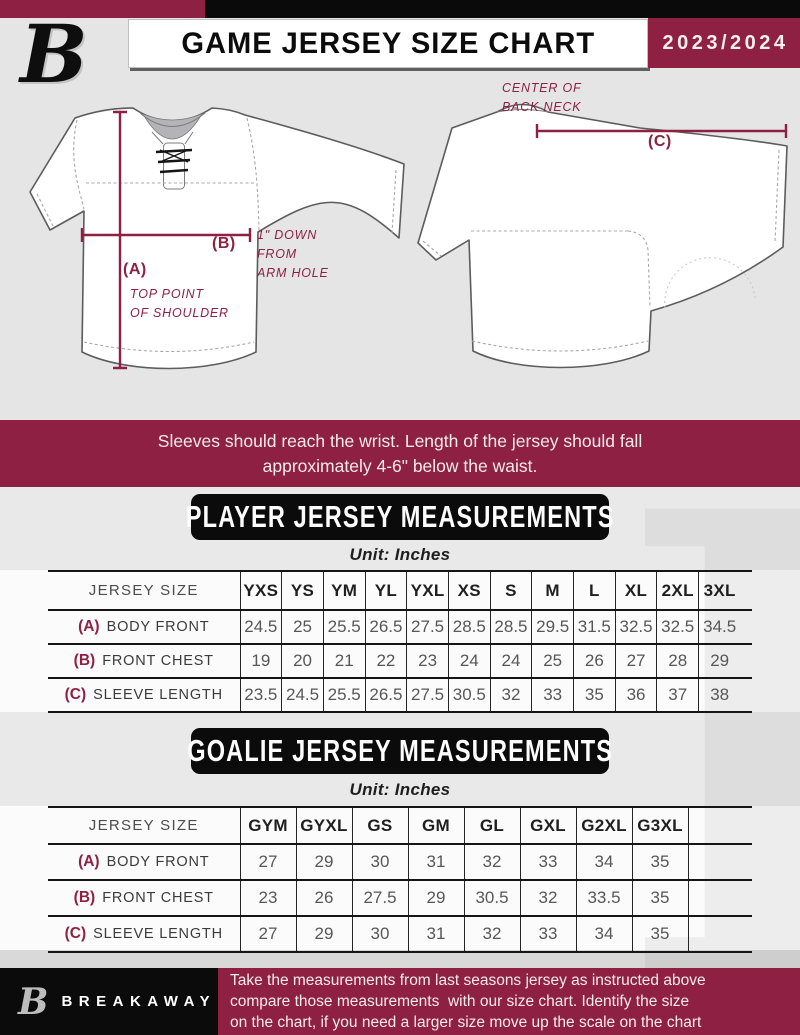 The width and height of the screenshot is (800, 1035). Describe the element at coordinates (502, 9) in the screenshot. I see `top-accent-bar-black` at that location.